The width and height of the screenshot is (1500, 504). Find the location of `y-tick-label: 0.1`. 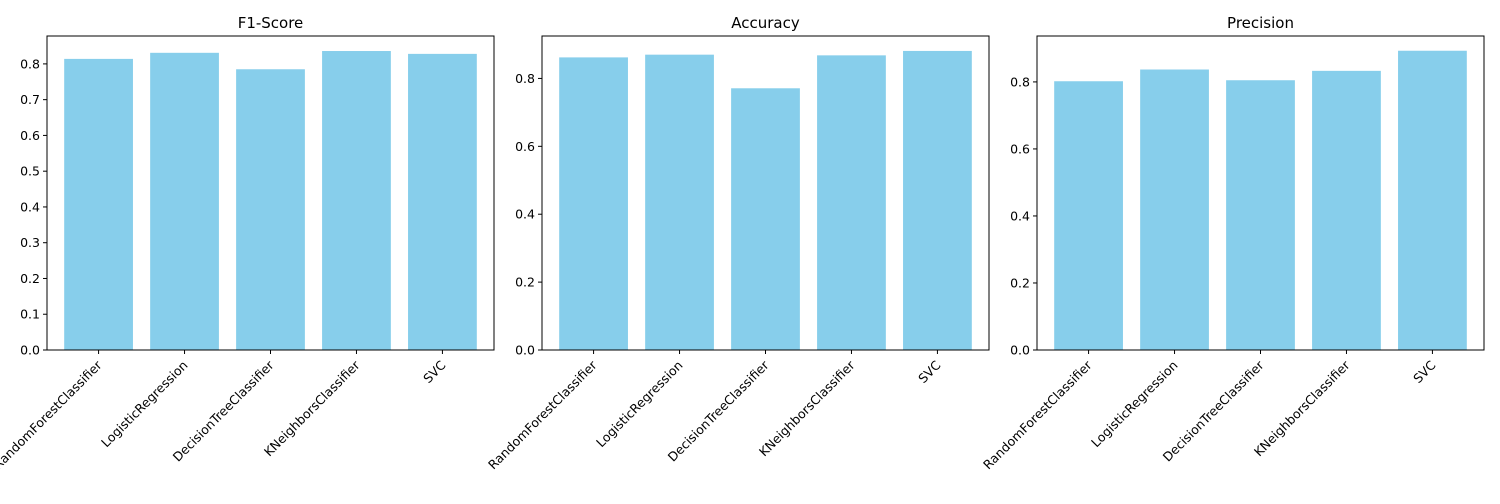

y-tick-label: 0.1 is located at coordinates (30, 314).